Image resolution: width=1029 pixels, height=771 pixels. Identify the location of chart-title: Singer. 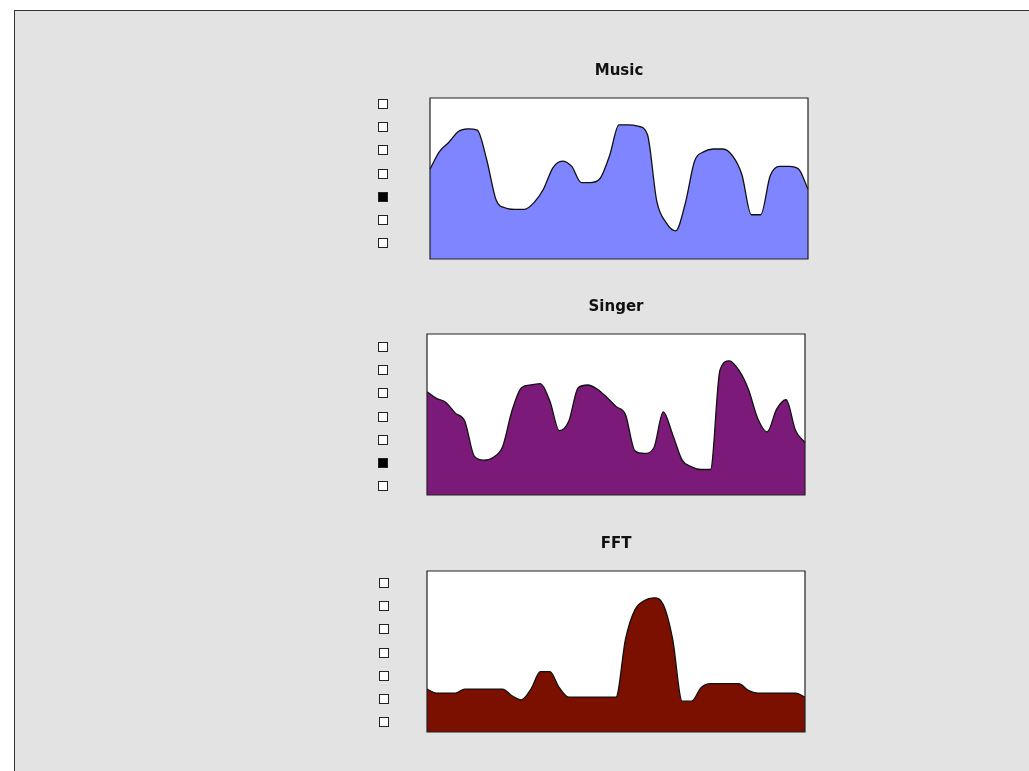
(616, 305).